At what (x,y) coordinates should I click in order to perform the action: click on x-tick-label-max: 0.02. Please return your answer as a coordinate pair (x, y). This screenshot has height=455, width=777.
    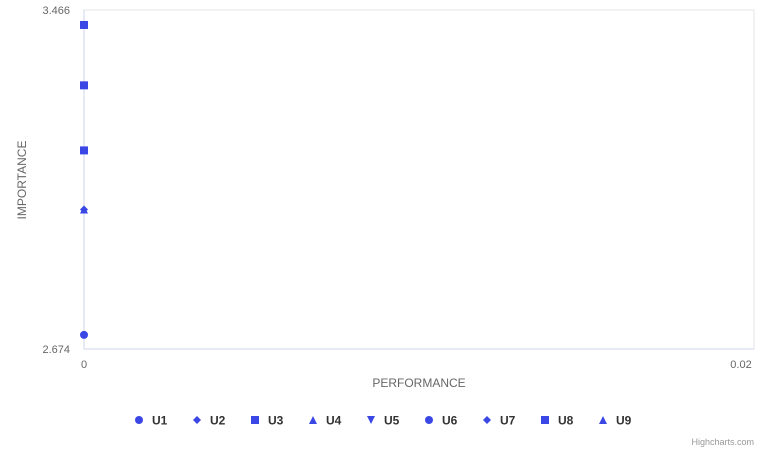
    Looking at the image, I should click on (740, 365).